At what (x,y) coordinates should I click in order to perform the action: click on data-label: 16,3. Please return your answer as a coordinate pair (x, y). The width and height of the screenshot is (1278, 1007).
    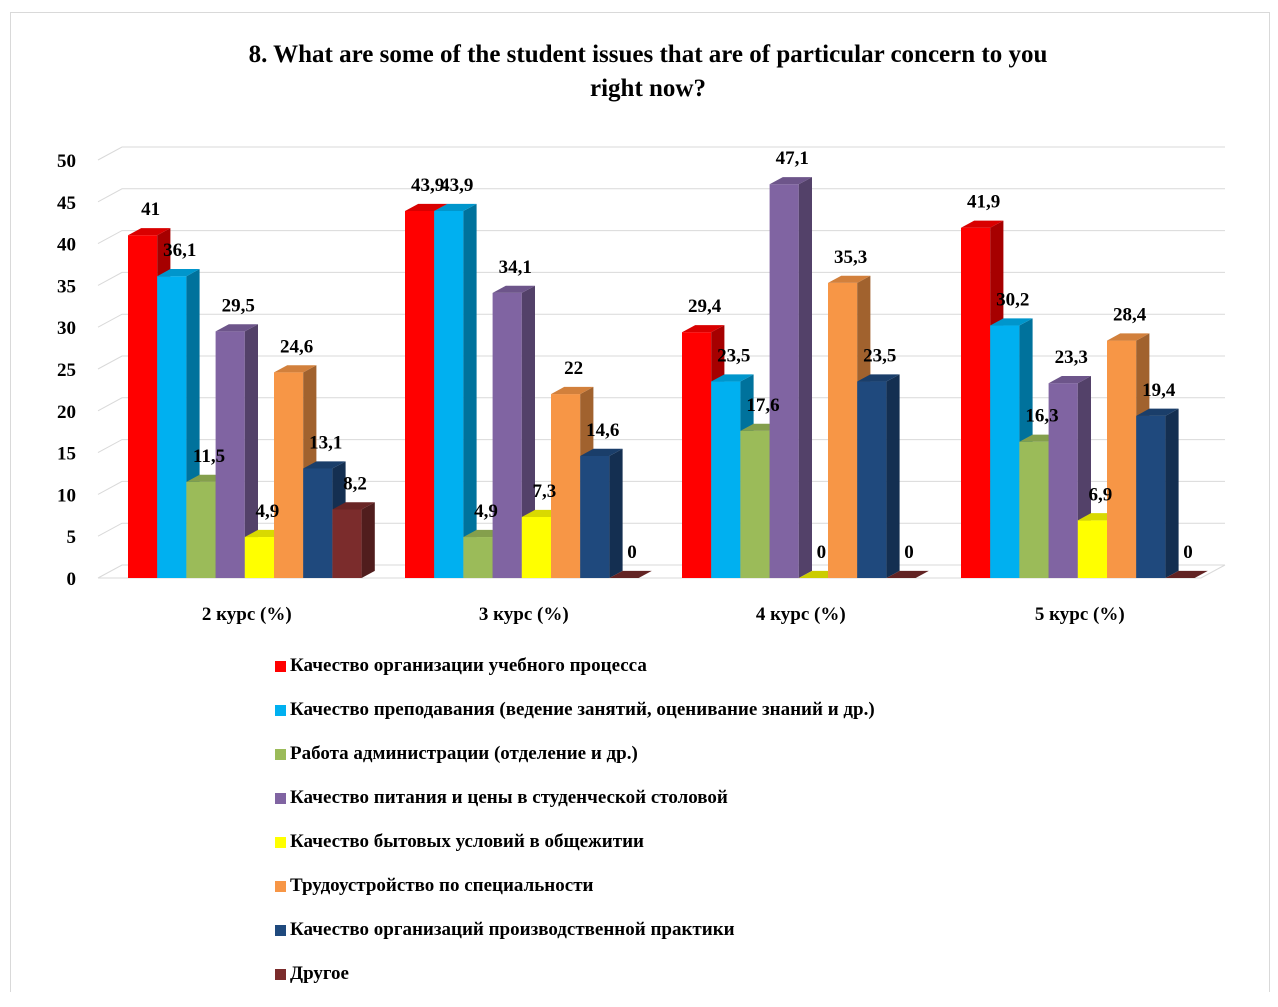
    Looking at the image, I should click on (1041, 416).